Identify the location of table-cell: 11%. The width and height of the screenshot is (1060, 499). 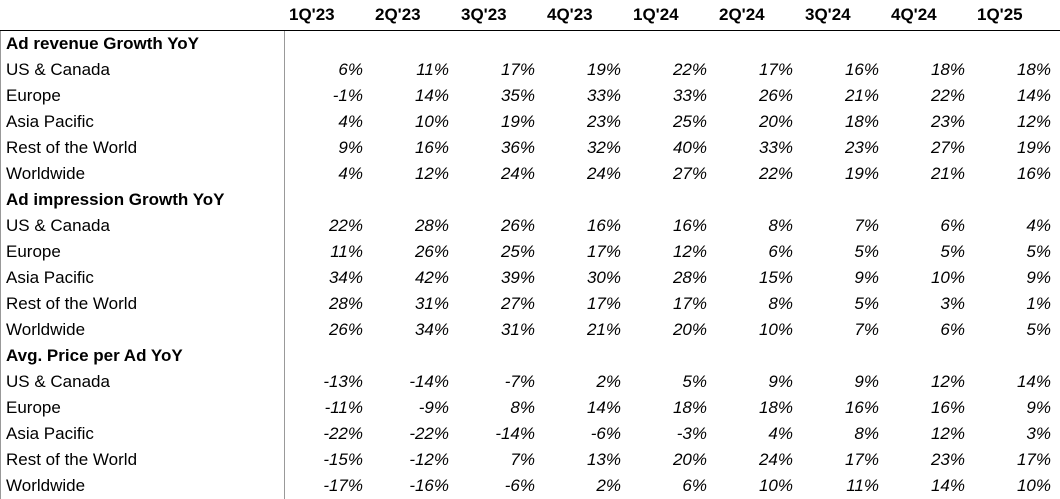
(432, 69).